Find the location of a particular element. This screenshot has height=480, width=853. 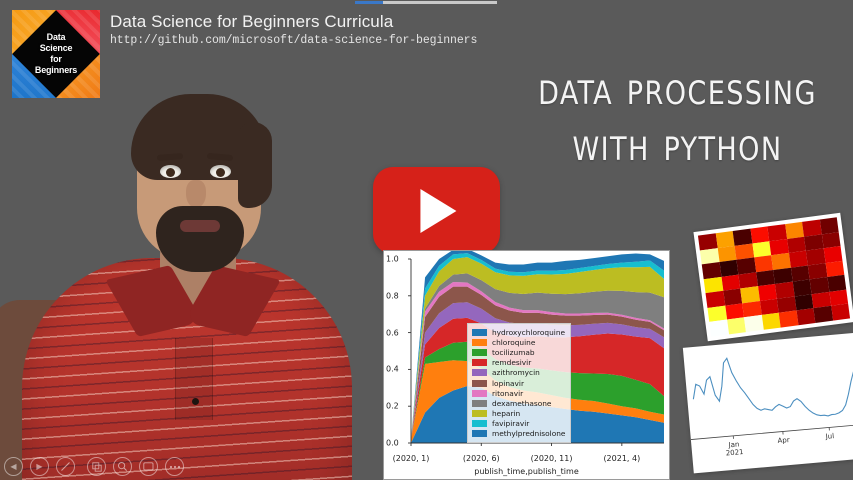

heatmap-figure is located at coordinates (773, 277).